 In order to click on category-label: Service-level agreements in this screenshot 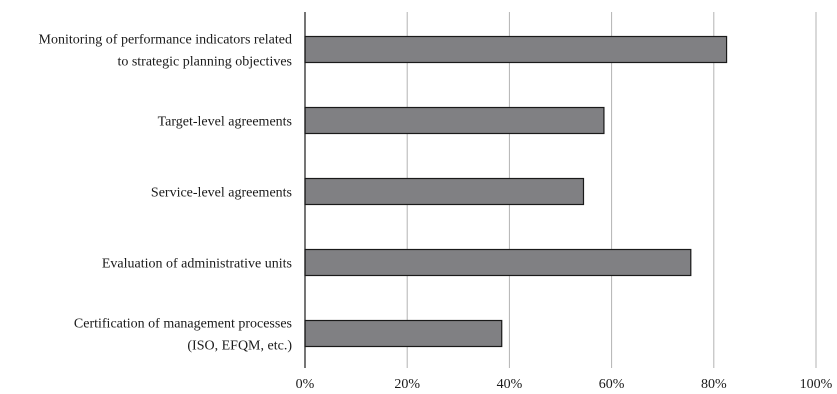, I will do `click(221, 193)`.